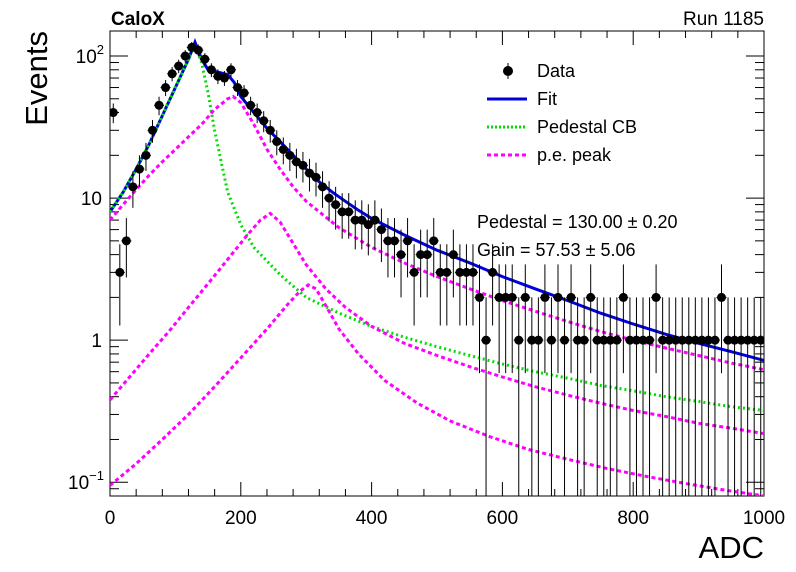  I want to click on x-tick-label: 0, so click(110, 518).